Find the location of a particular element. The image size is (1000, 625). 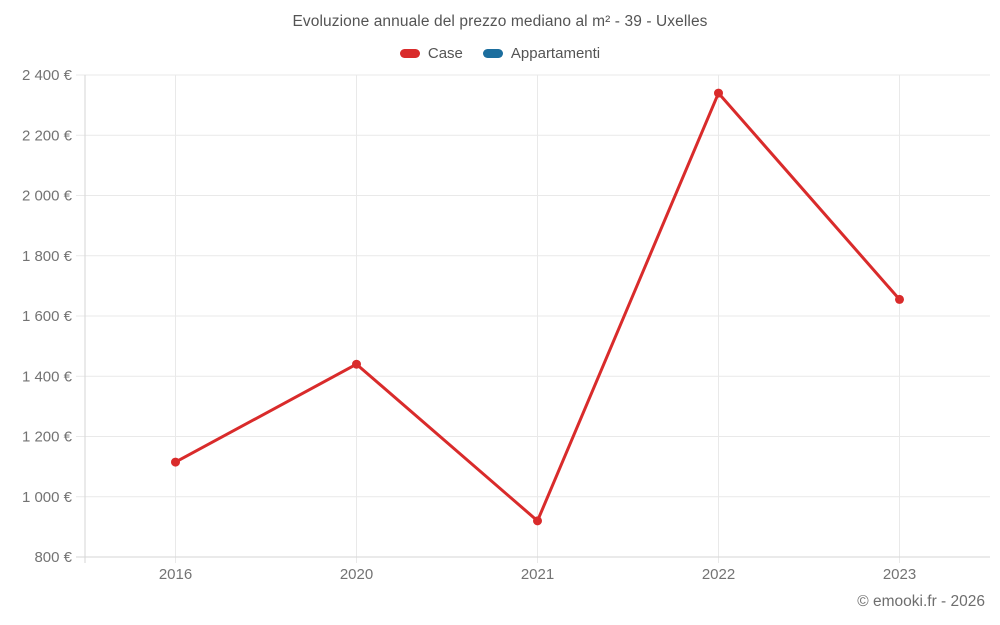

y-axis-tick-label: 1 600 € is located at coordinates (47, 316).